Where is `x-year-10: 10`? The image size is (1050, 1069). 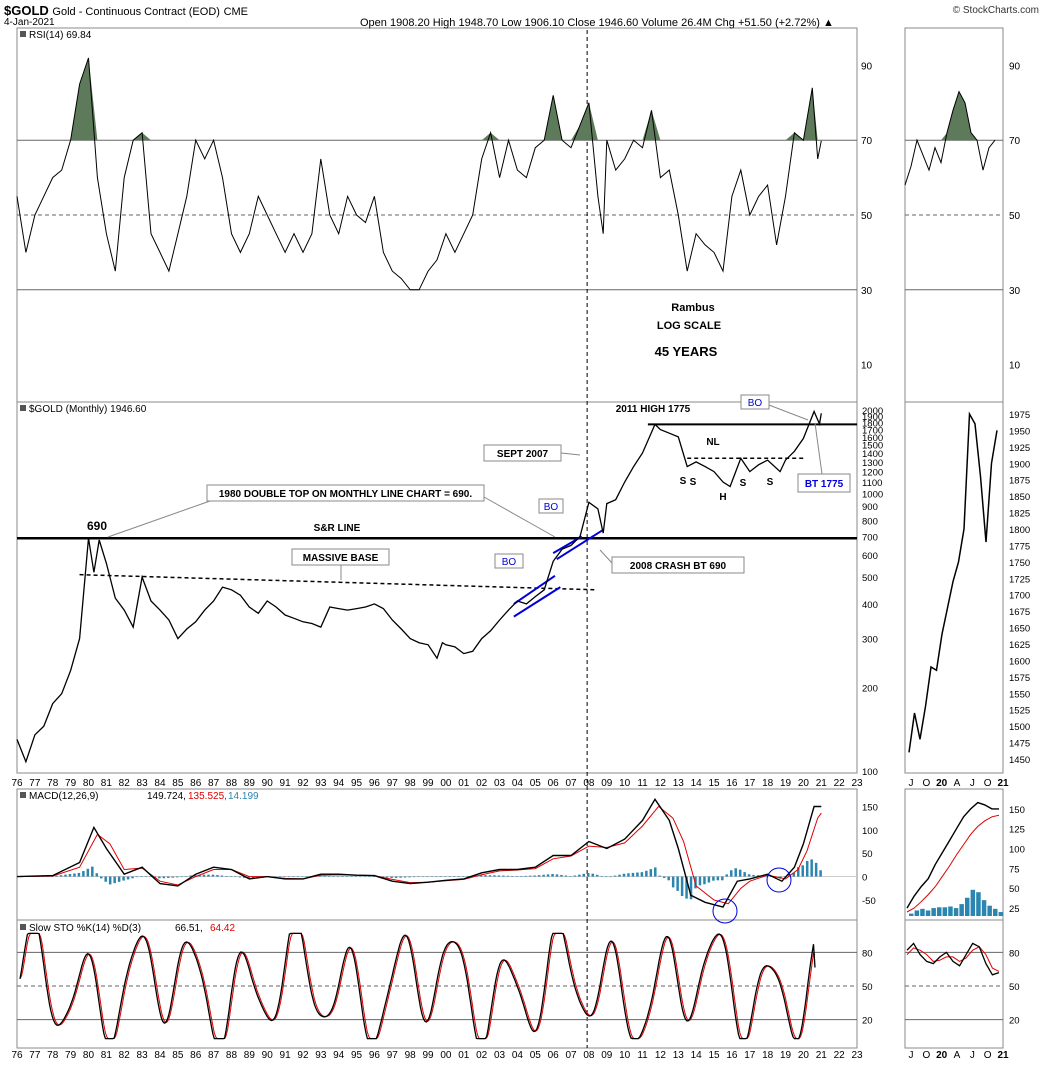 x-year-10: 10 is located at coordinates (625, 783).